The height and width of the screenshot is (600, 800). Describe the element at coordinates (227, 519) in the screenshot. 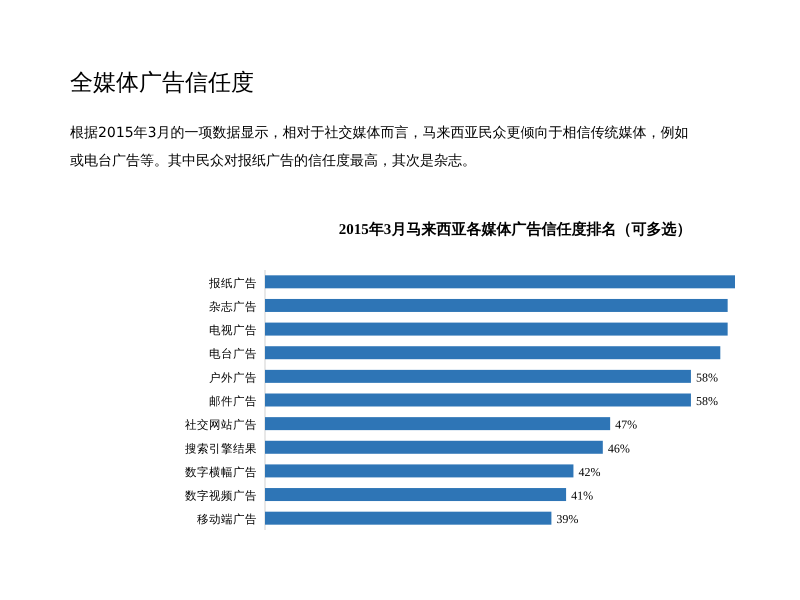

I see `y-tick-label: 移动端广告` at that location.